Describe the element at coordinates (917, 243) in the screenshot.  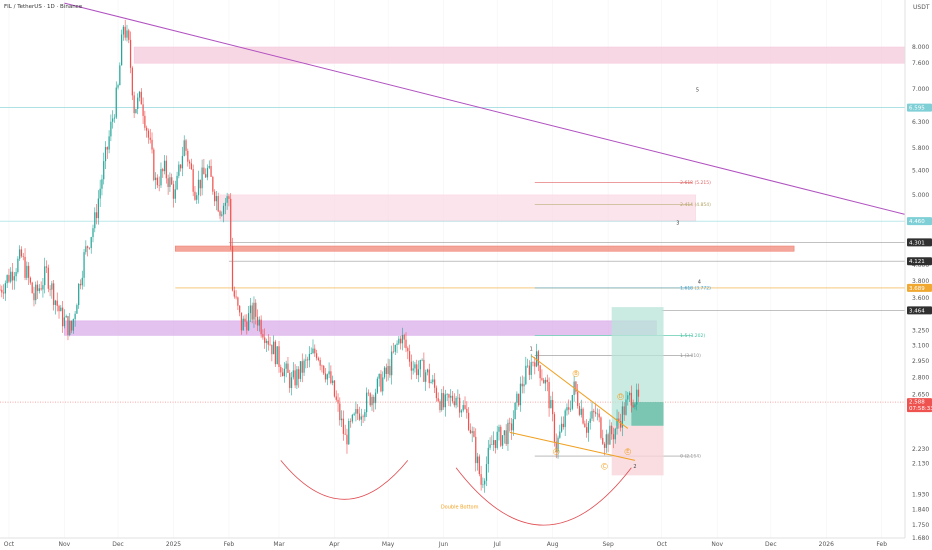
I see `level-price-tag-text: 4.301` at that location.